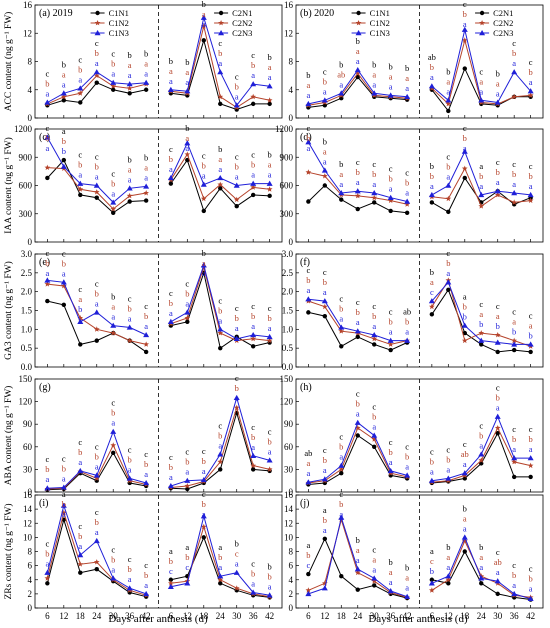  Describe the element at coordinates (27, 348) in the screenshot. I see `y-tick-label: 0.5` at that location.